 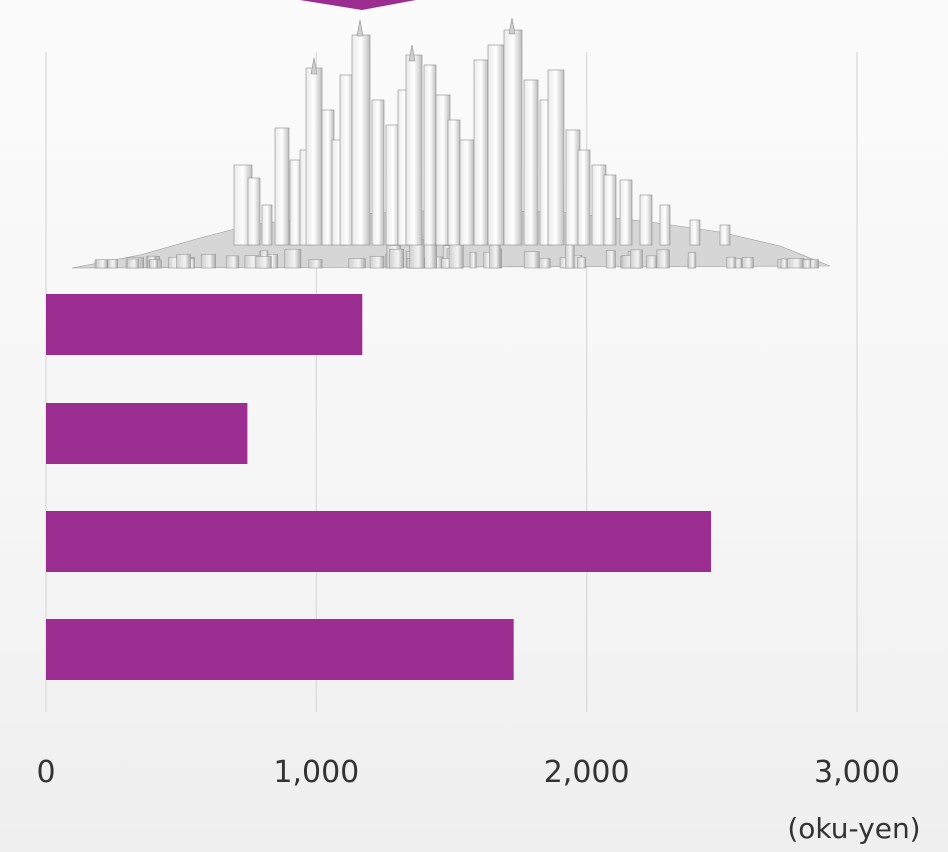 I want to click on x-tick-label: 3,000, so click(x=857, y=772).